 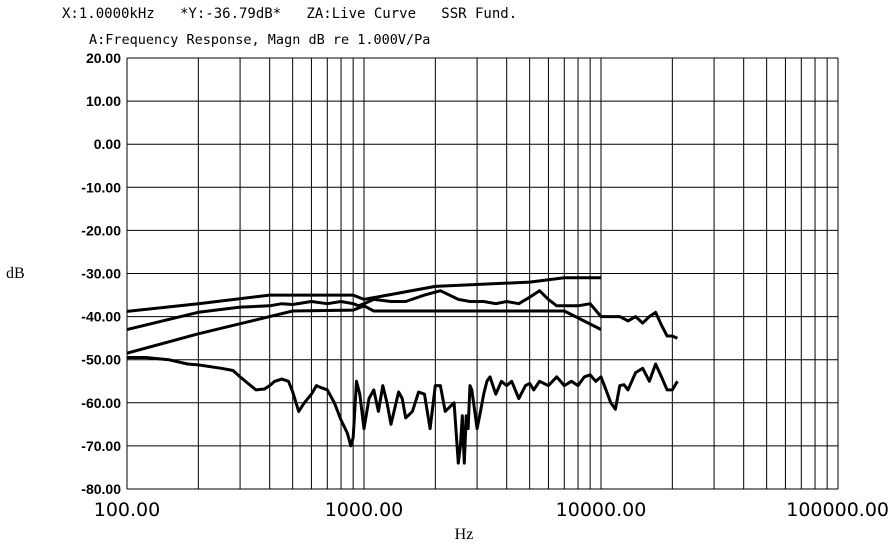 What do you see at coordinates (15, 273) in the screenshot?
I see `y-axis-label: dB` at bounding box center [15, 273].